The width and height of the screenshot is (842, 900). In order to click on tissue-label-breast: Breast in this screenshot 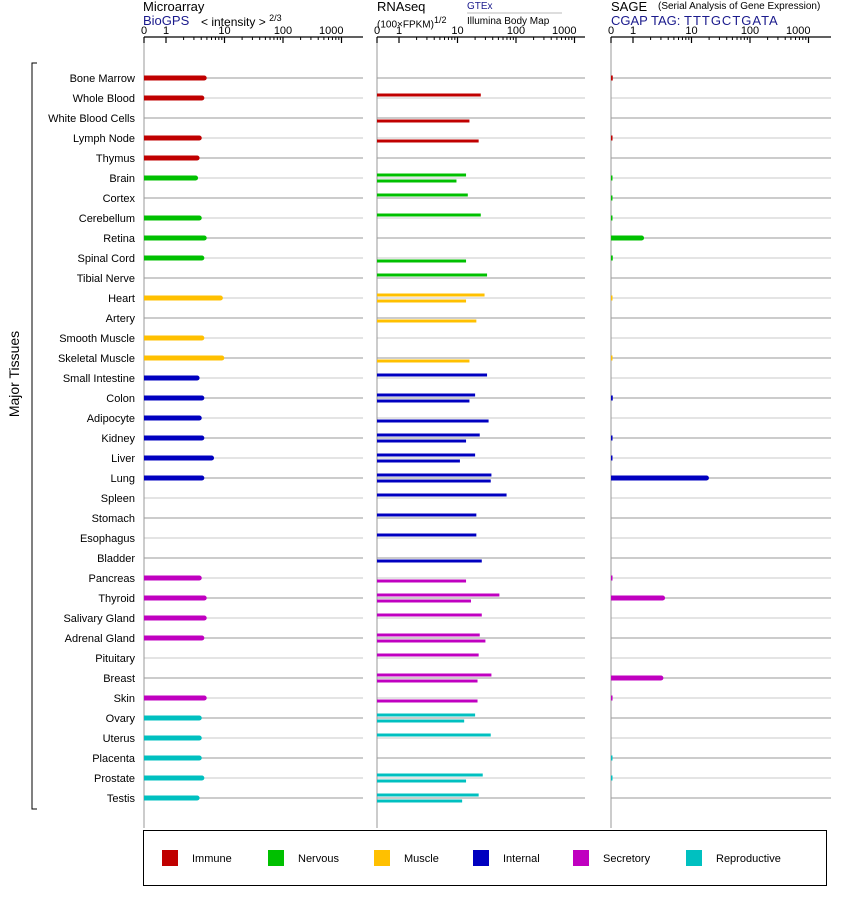, I will do `click(119, 679)`.